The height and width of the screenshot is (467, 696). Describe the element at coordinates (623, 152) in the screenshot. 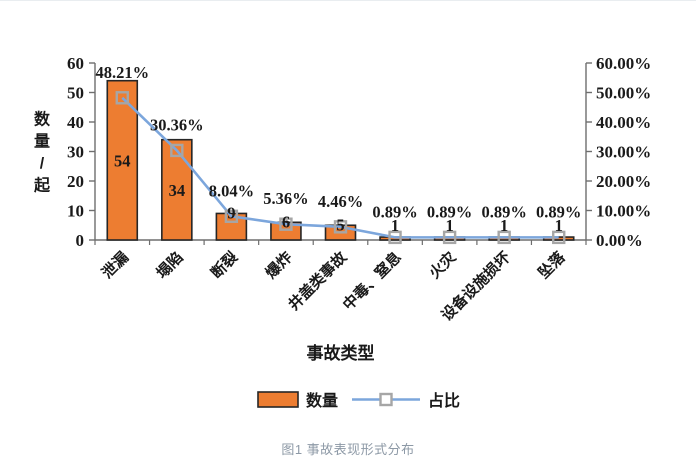

I see `y-right-tick-label: 30.00%` at that location.